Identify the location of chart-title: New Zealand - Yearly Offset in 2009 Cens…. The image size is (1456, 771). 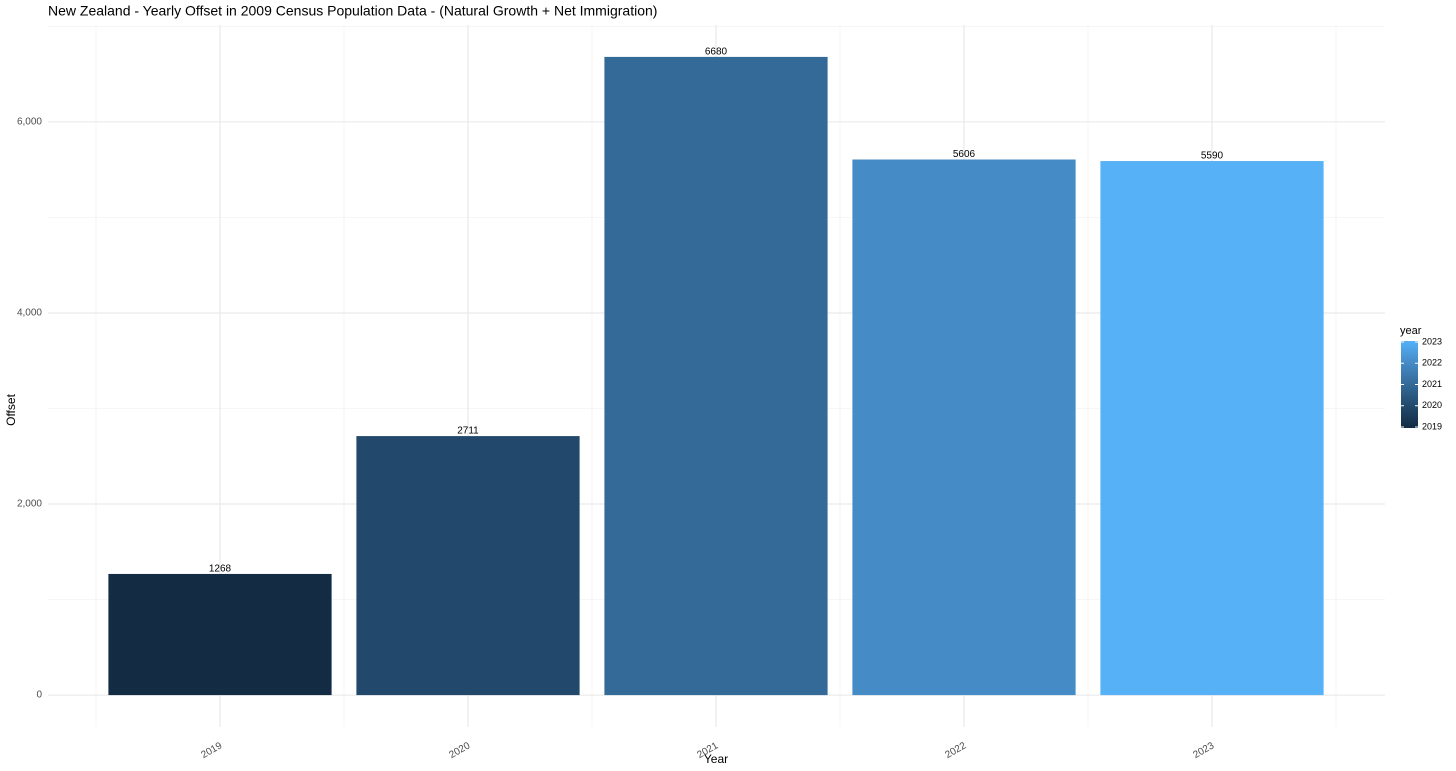
(352, 11).